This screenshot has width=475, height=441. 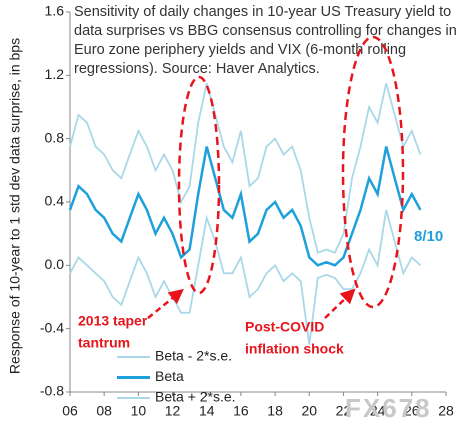 What do you see at coordinates (169, 376) in the screenshot?
I see `legend-label: Beta` at bounding box center [169, 376].